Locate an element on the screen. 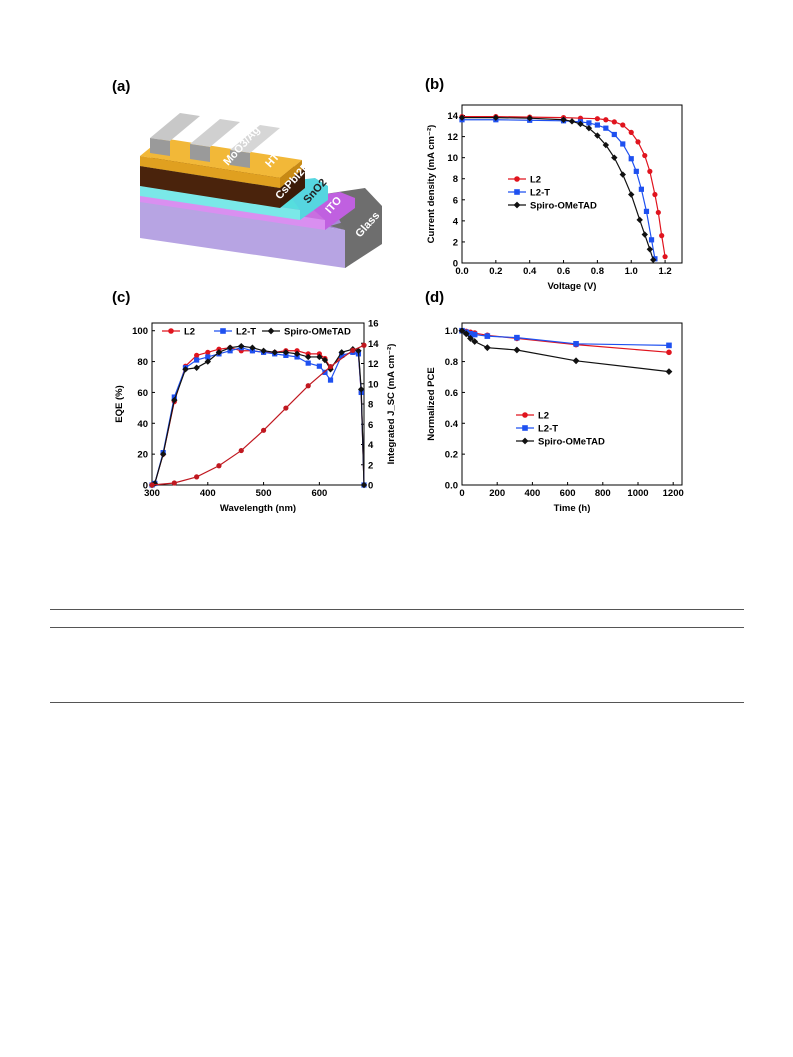  y2-tick-label: 0 is located at coordinates (370, 486).